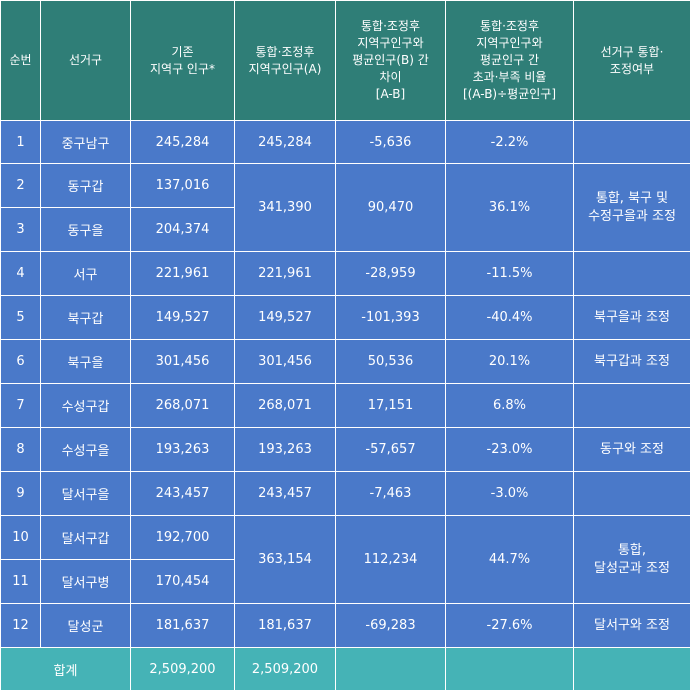 This screenshot has width=690, height=696. Describe the element at coordinates (182, 317) in the screenshot. I see `existing-population: 149,527` at that location.